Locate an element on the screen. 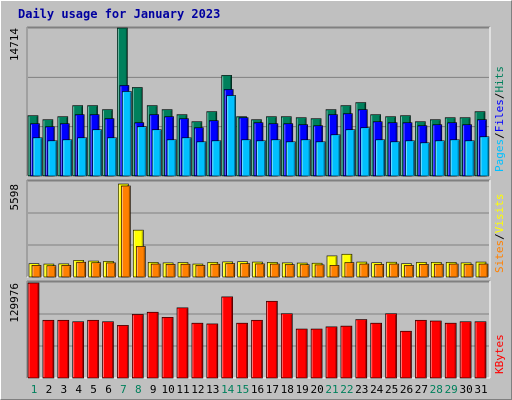  day-label: 22 is located at coordinates (346, 389).